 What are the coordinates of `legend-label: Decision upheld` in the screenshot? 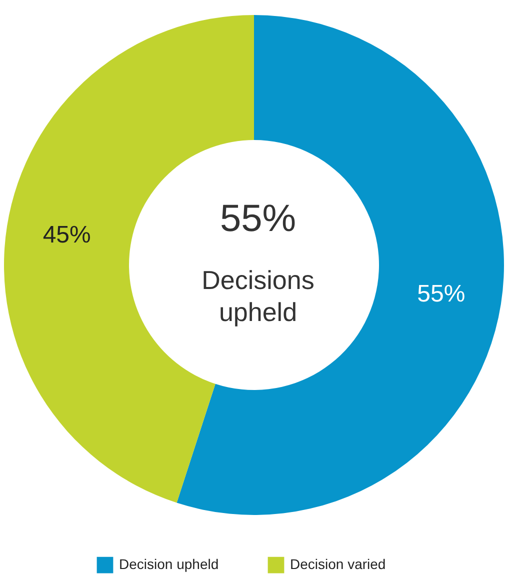 It's located at (169, 564).